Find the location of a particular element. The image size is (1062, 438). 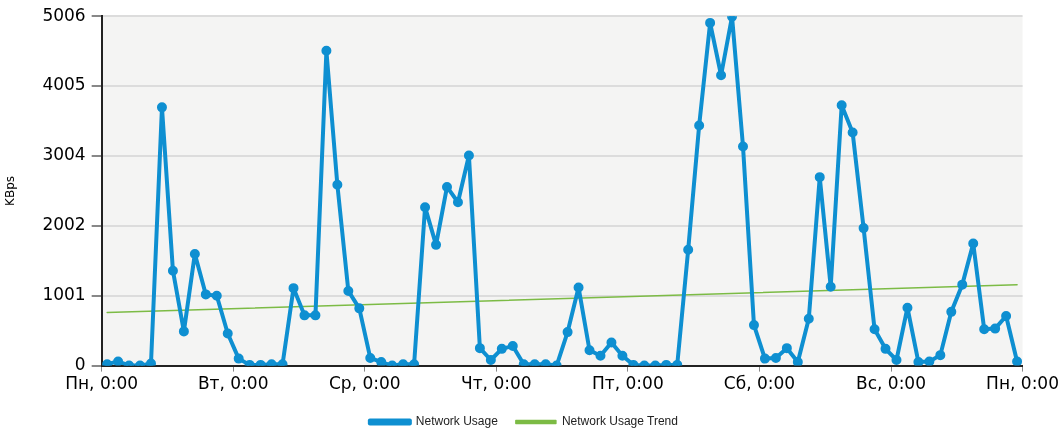

x-tick-label: Ср, 0:00 is located at coordinates (364, 383).